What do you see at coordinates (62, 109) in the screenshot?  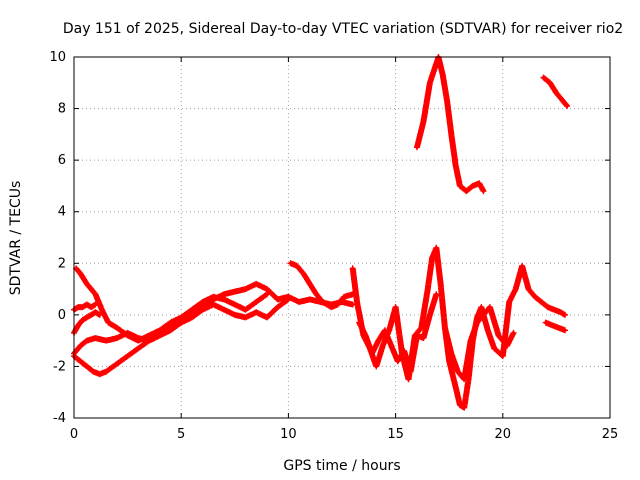 I see `y-tick-label: 8` at bounding box center [62, 109].